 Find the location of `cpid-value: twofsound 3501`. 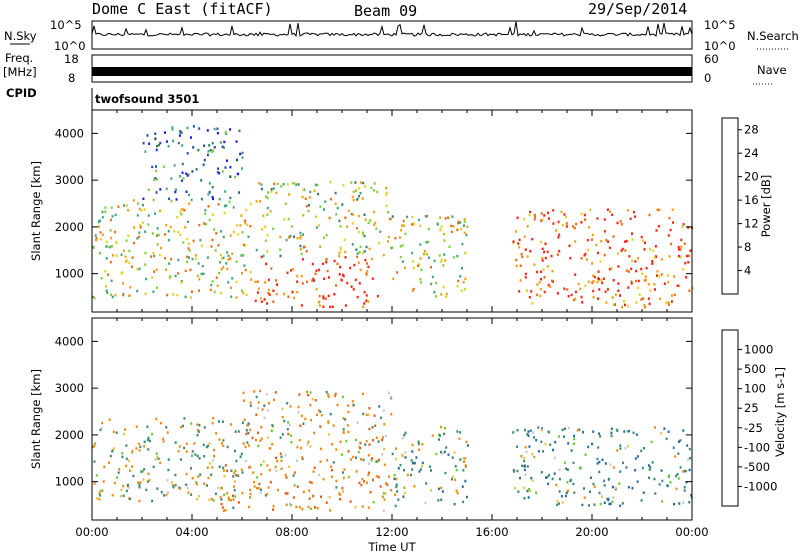

cpid-value: twofsound 3501 is located at coordinates (147, 99).